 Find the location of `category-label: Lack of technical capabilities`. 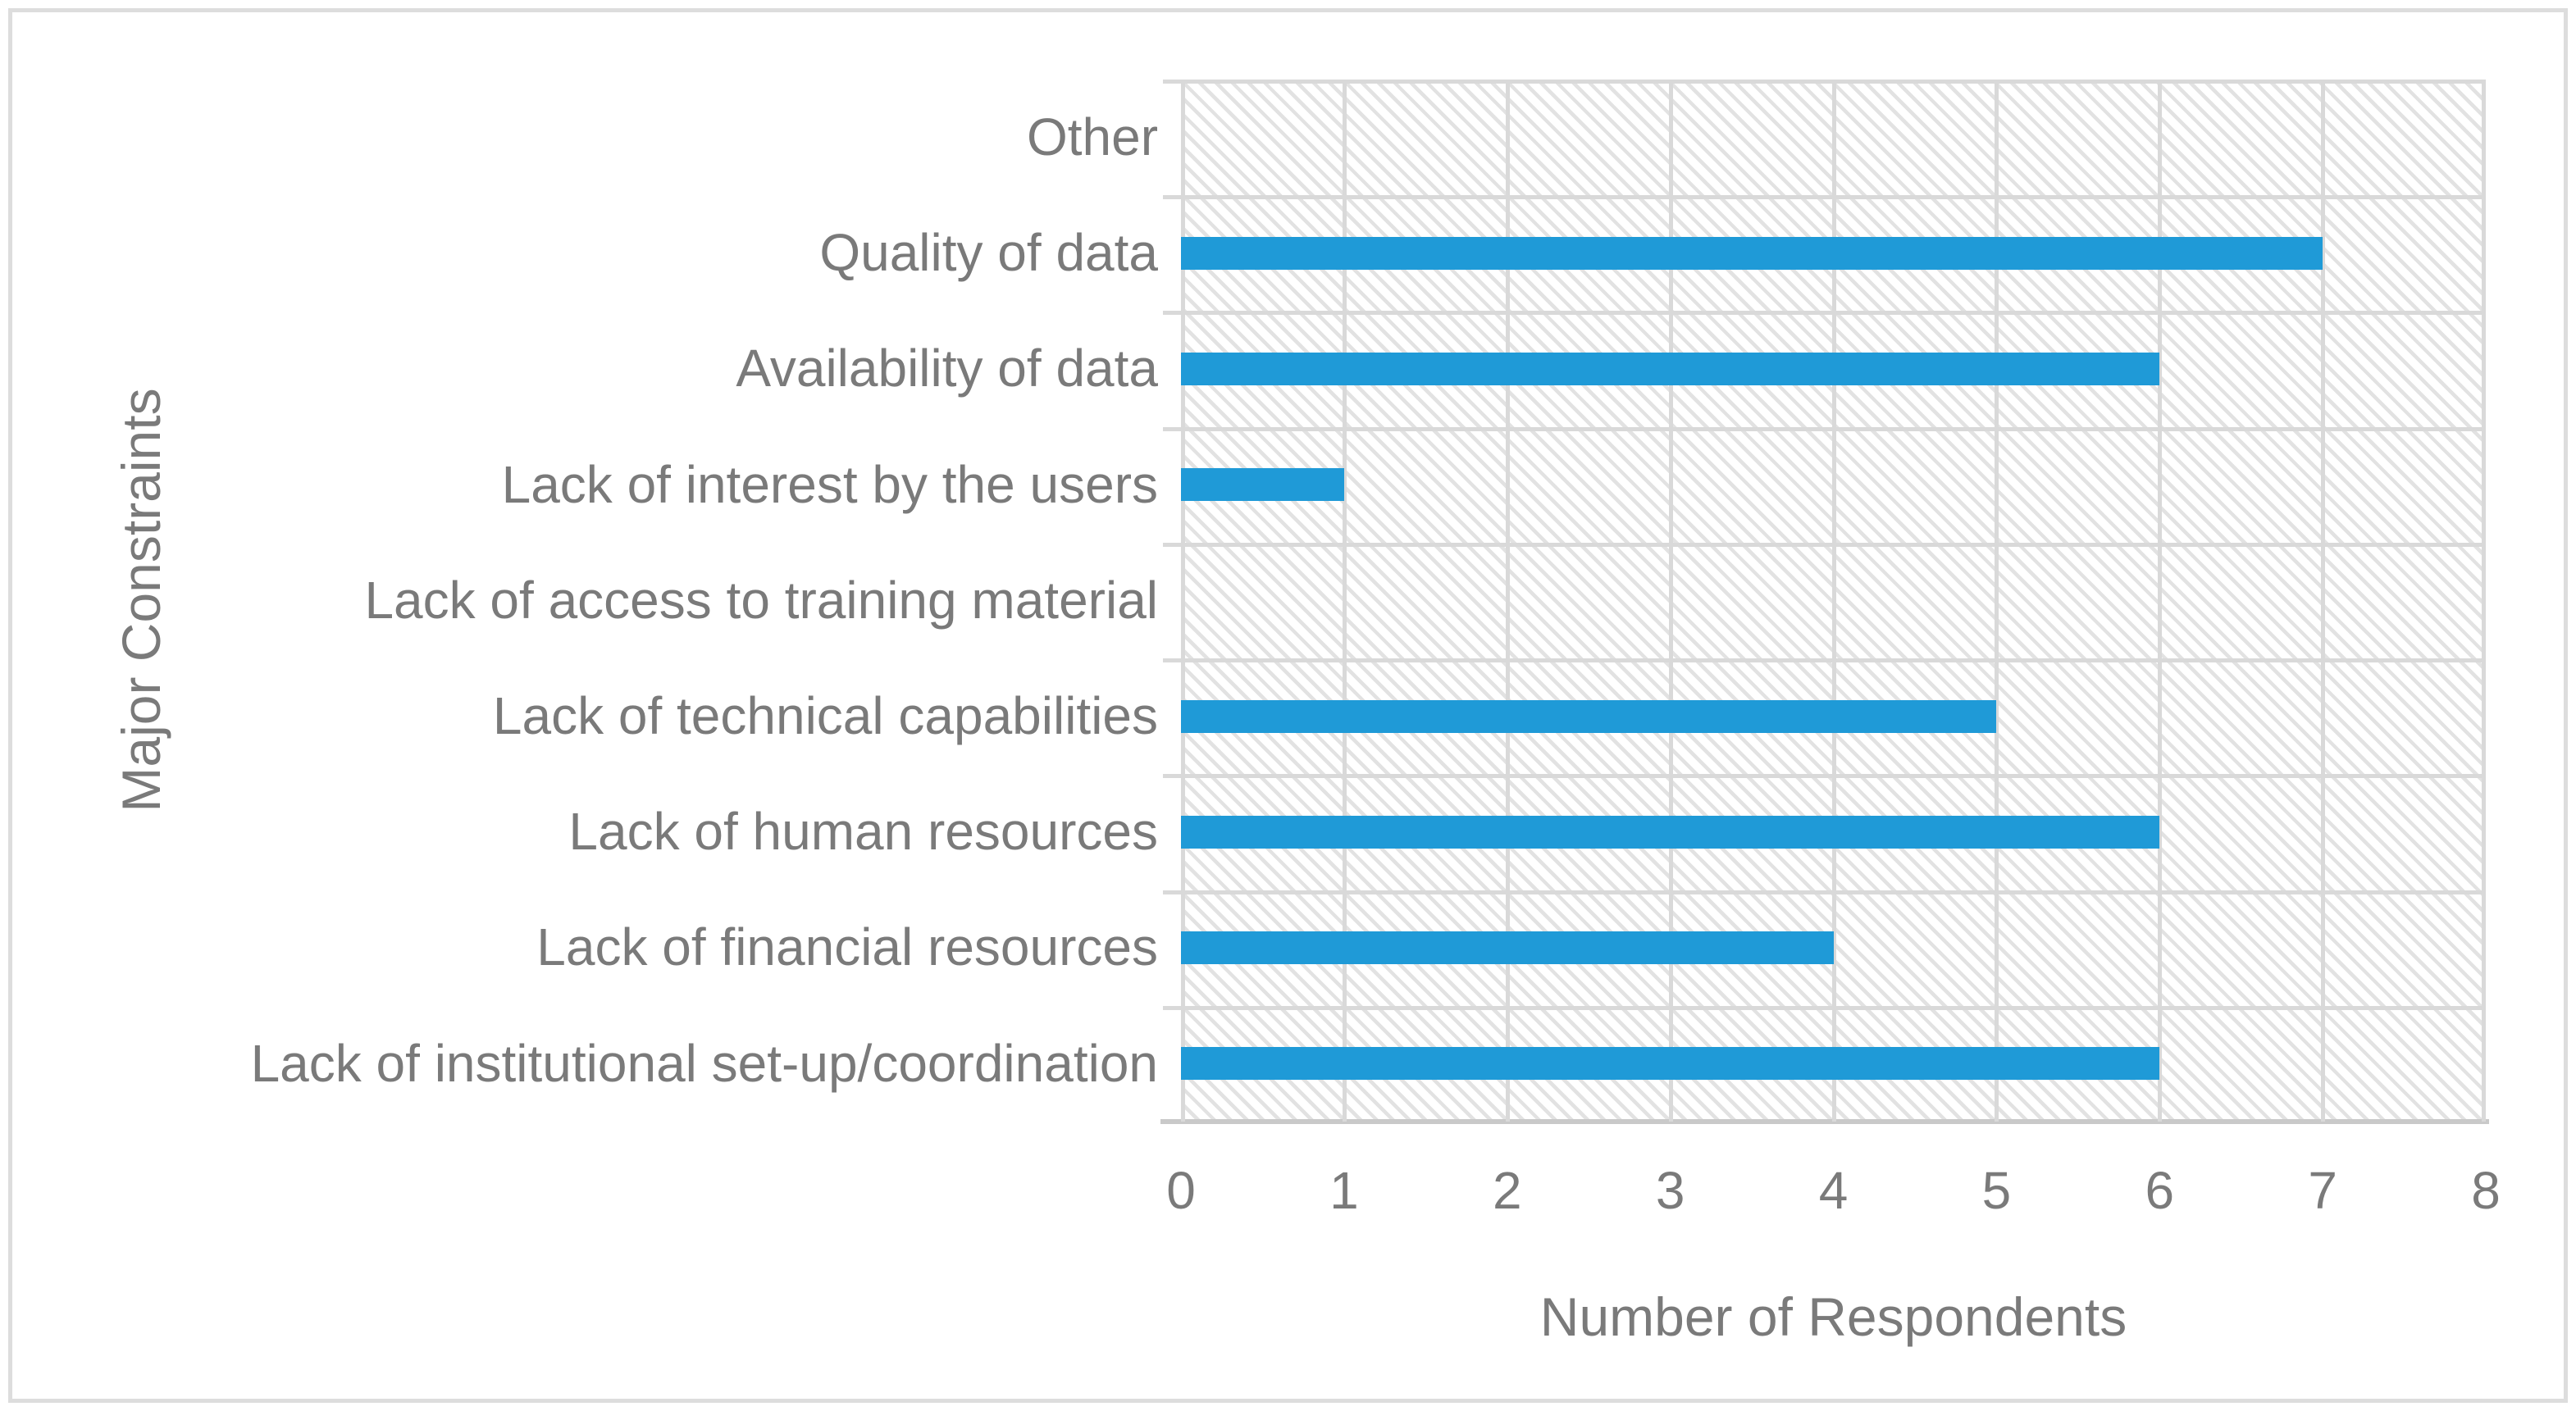

category-label: Lack of technical capabilities is located at coordinates (825, 715).